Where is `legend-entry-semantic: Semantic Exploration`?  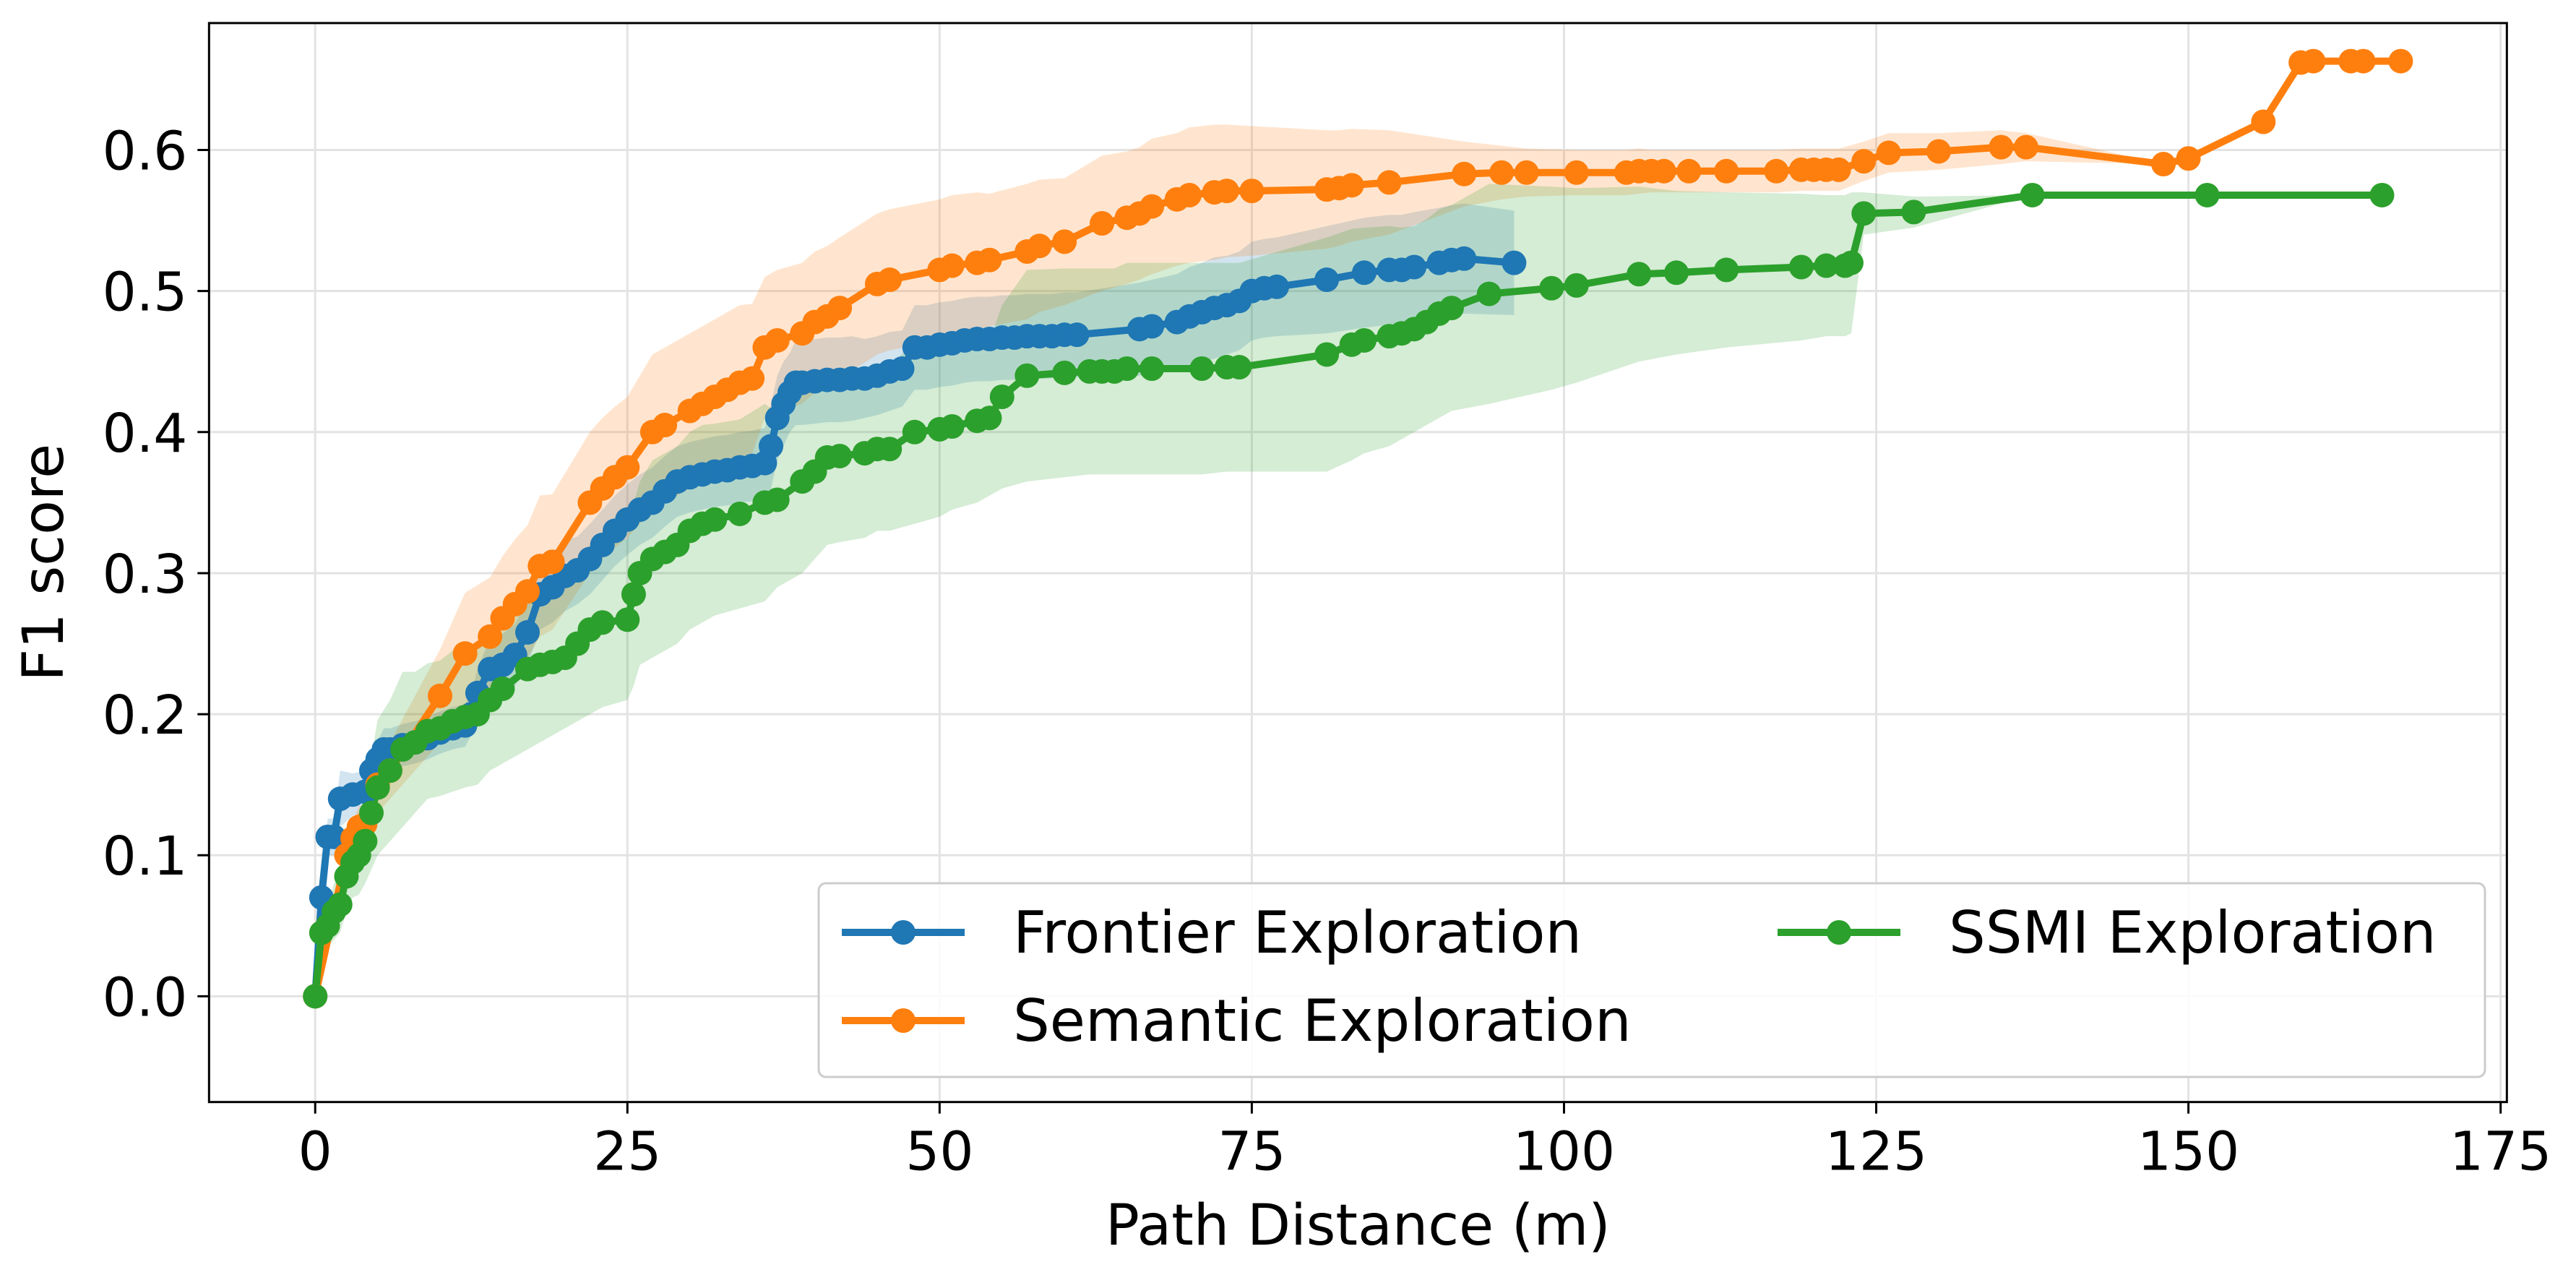
legend-entry-semantic: Semantic Exploration is located at coordinates (1237, 1021).